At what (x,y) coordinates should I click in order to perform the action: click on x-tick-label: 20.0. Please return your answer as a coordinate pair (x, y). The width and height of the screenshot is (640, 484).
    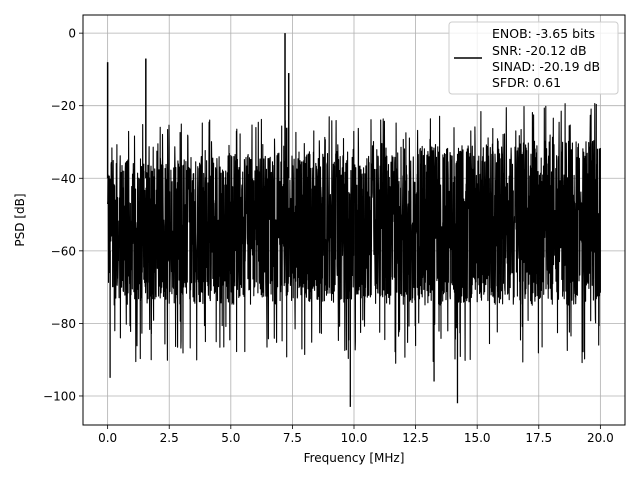
    Looking at the image, I should click on (600, 438).